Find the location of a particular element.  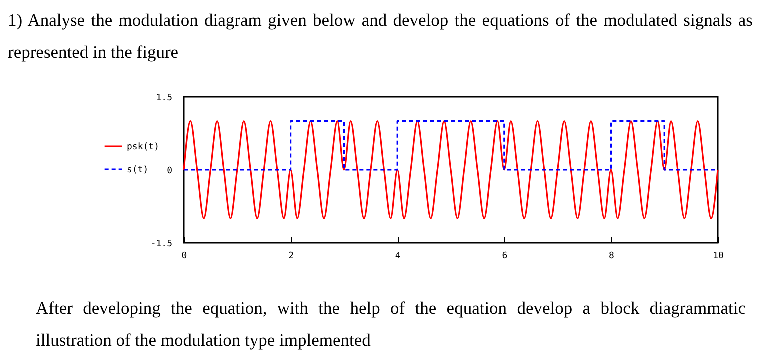

text: After developing the equation, with the help of the equation develop a block diagrammatic illustration of the modulation type implemented is located at coordinates (391, 324).